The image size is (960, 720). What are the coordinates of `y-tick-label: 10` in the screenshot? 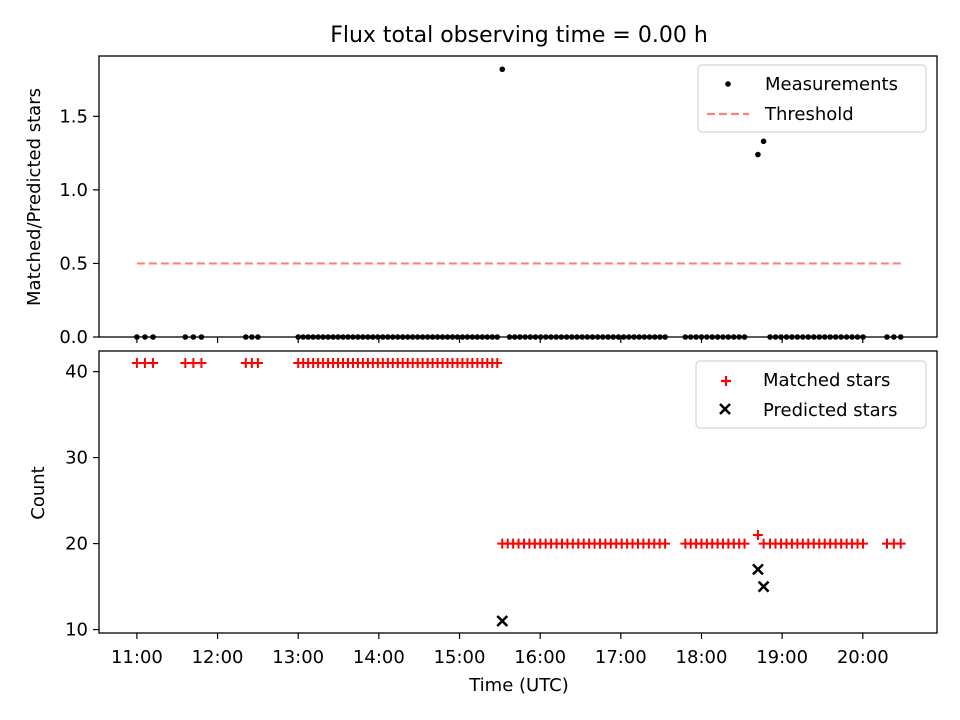 It's located at (76, 630).